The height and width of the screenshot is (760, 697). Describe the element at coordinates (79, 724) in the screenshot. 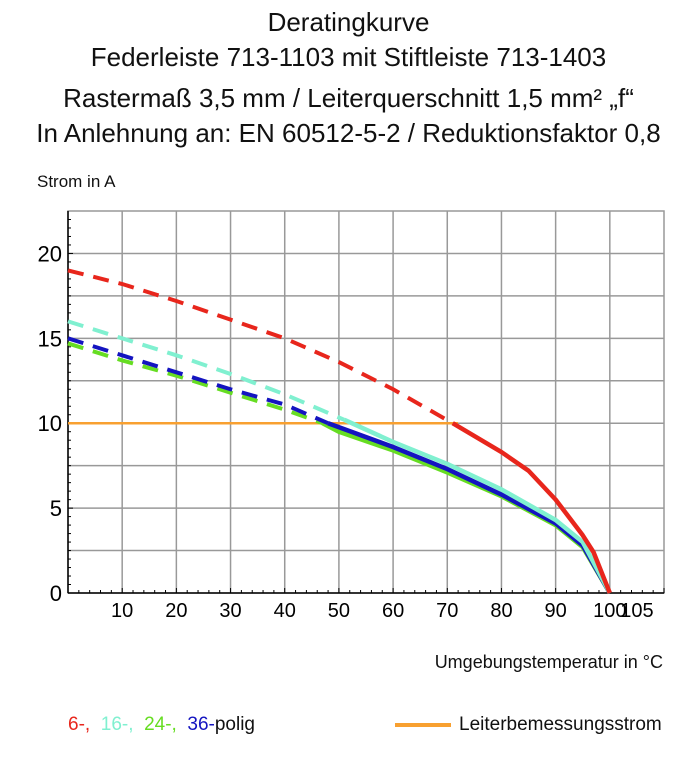

I see `legend-6-polig: 6-,` at that location.